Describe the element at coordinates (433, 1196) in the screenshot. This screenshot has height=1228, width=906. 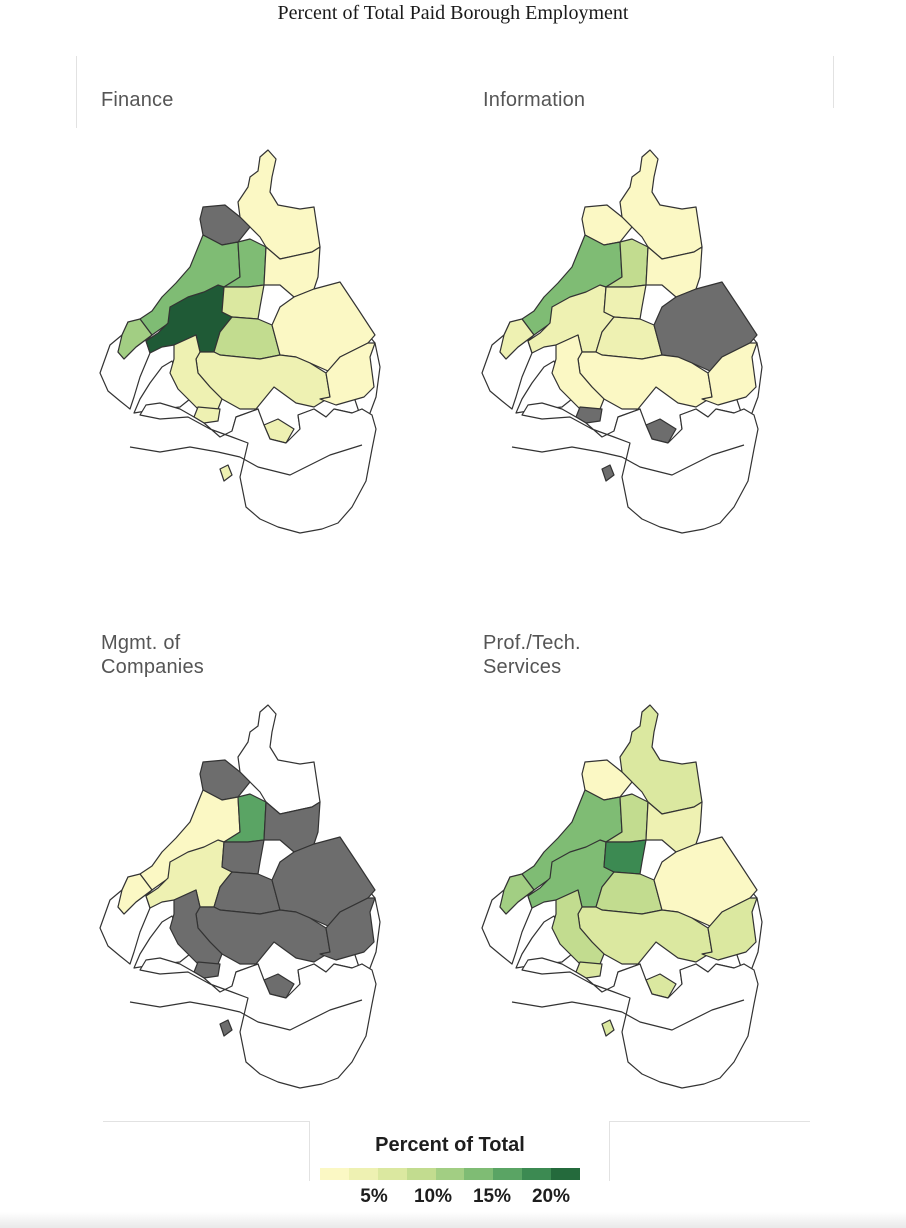
I see `legend-tick-10: 10%` at that location.